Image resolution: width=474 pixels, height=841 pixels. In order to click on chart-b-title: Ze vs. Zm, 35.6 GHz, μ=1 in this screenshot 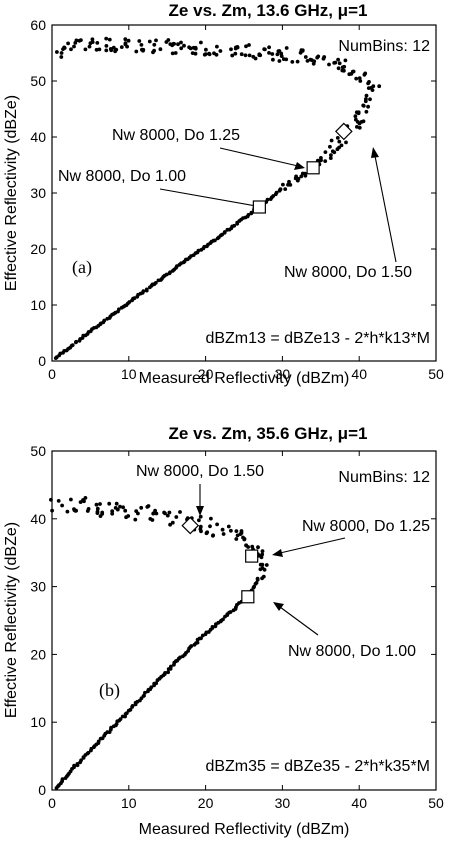, I will do `click(268, 433)`.